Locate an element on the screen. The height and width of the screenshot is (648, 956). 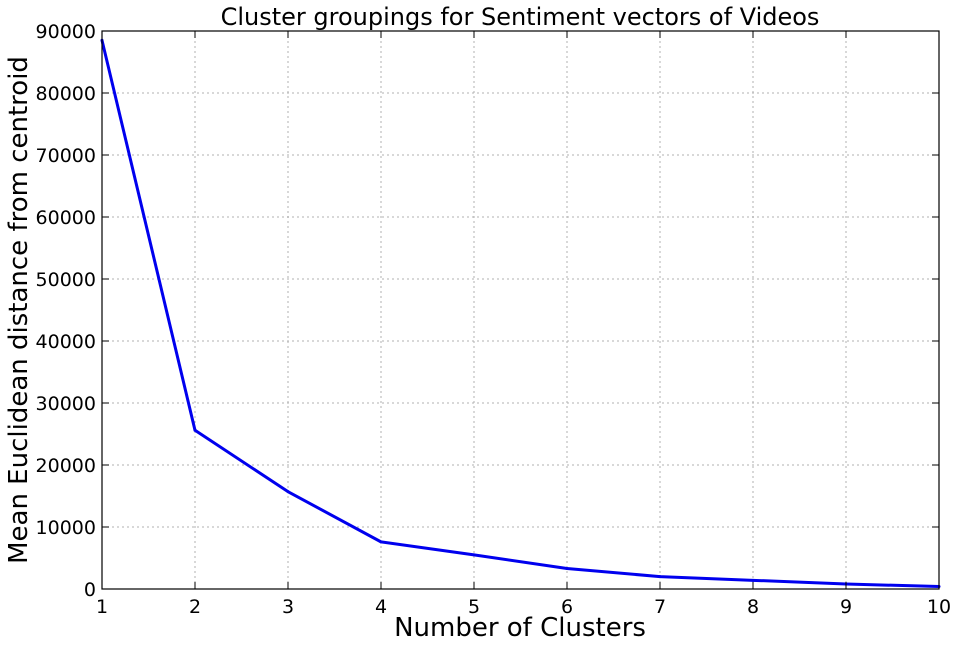
y-tick-label: 70000 is located at coordinates (66, 156).